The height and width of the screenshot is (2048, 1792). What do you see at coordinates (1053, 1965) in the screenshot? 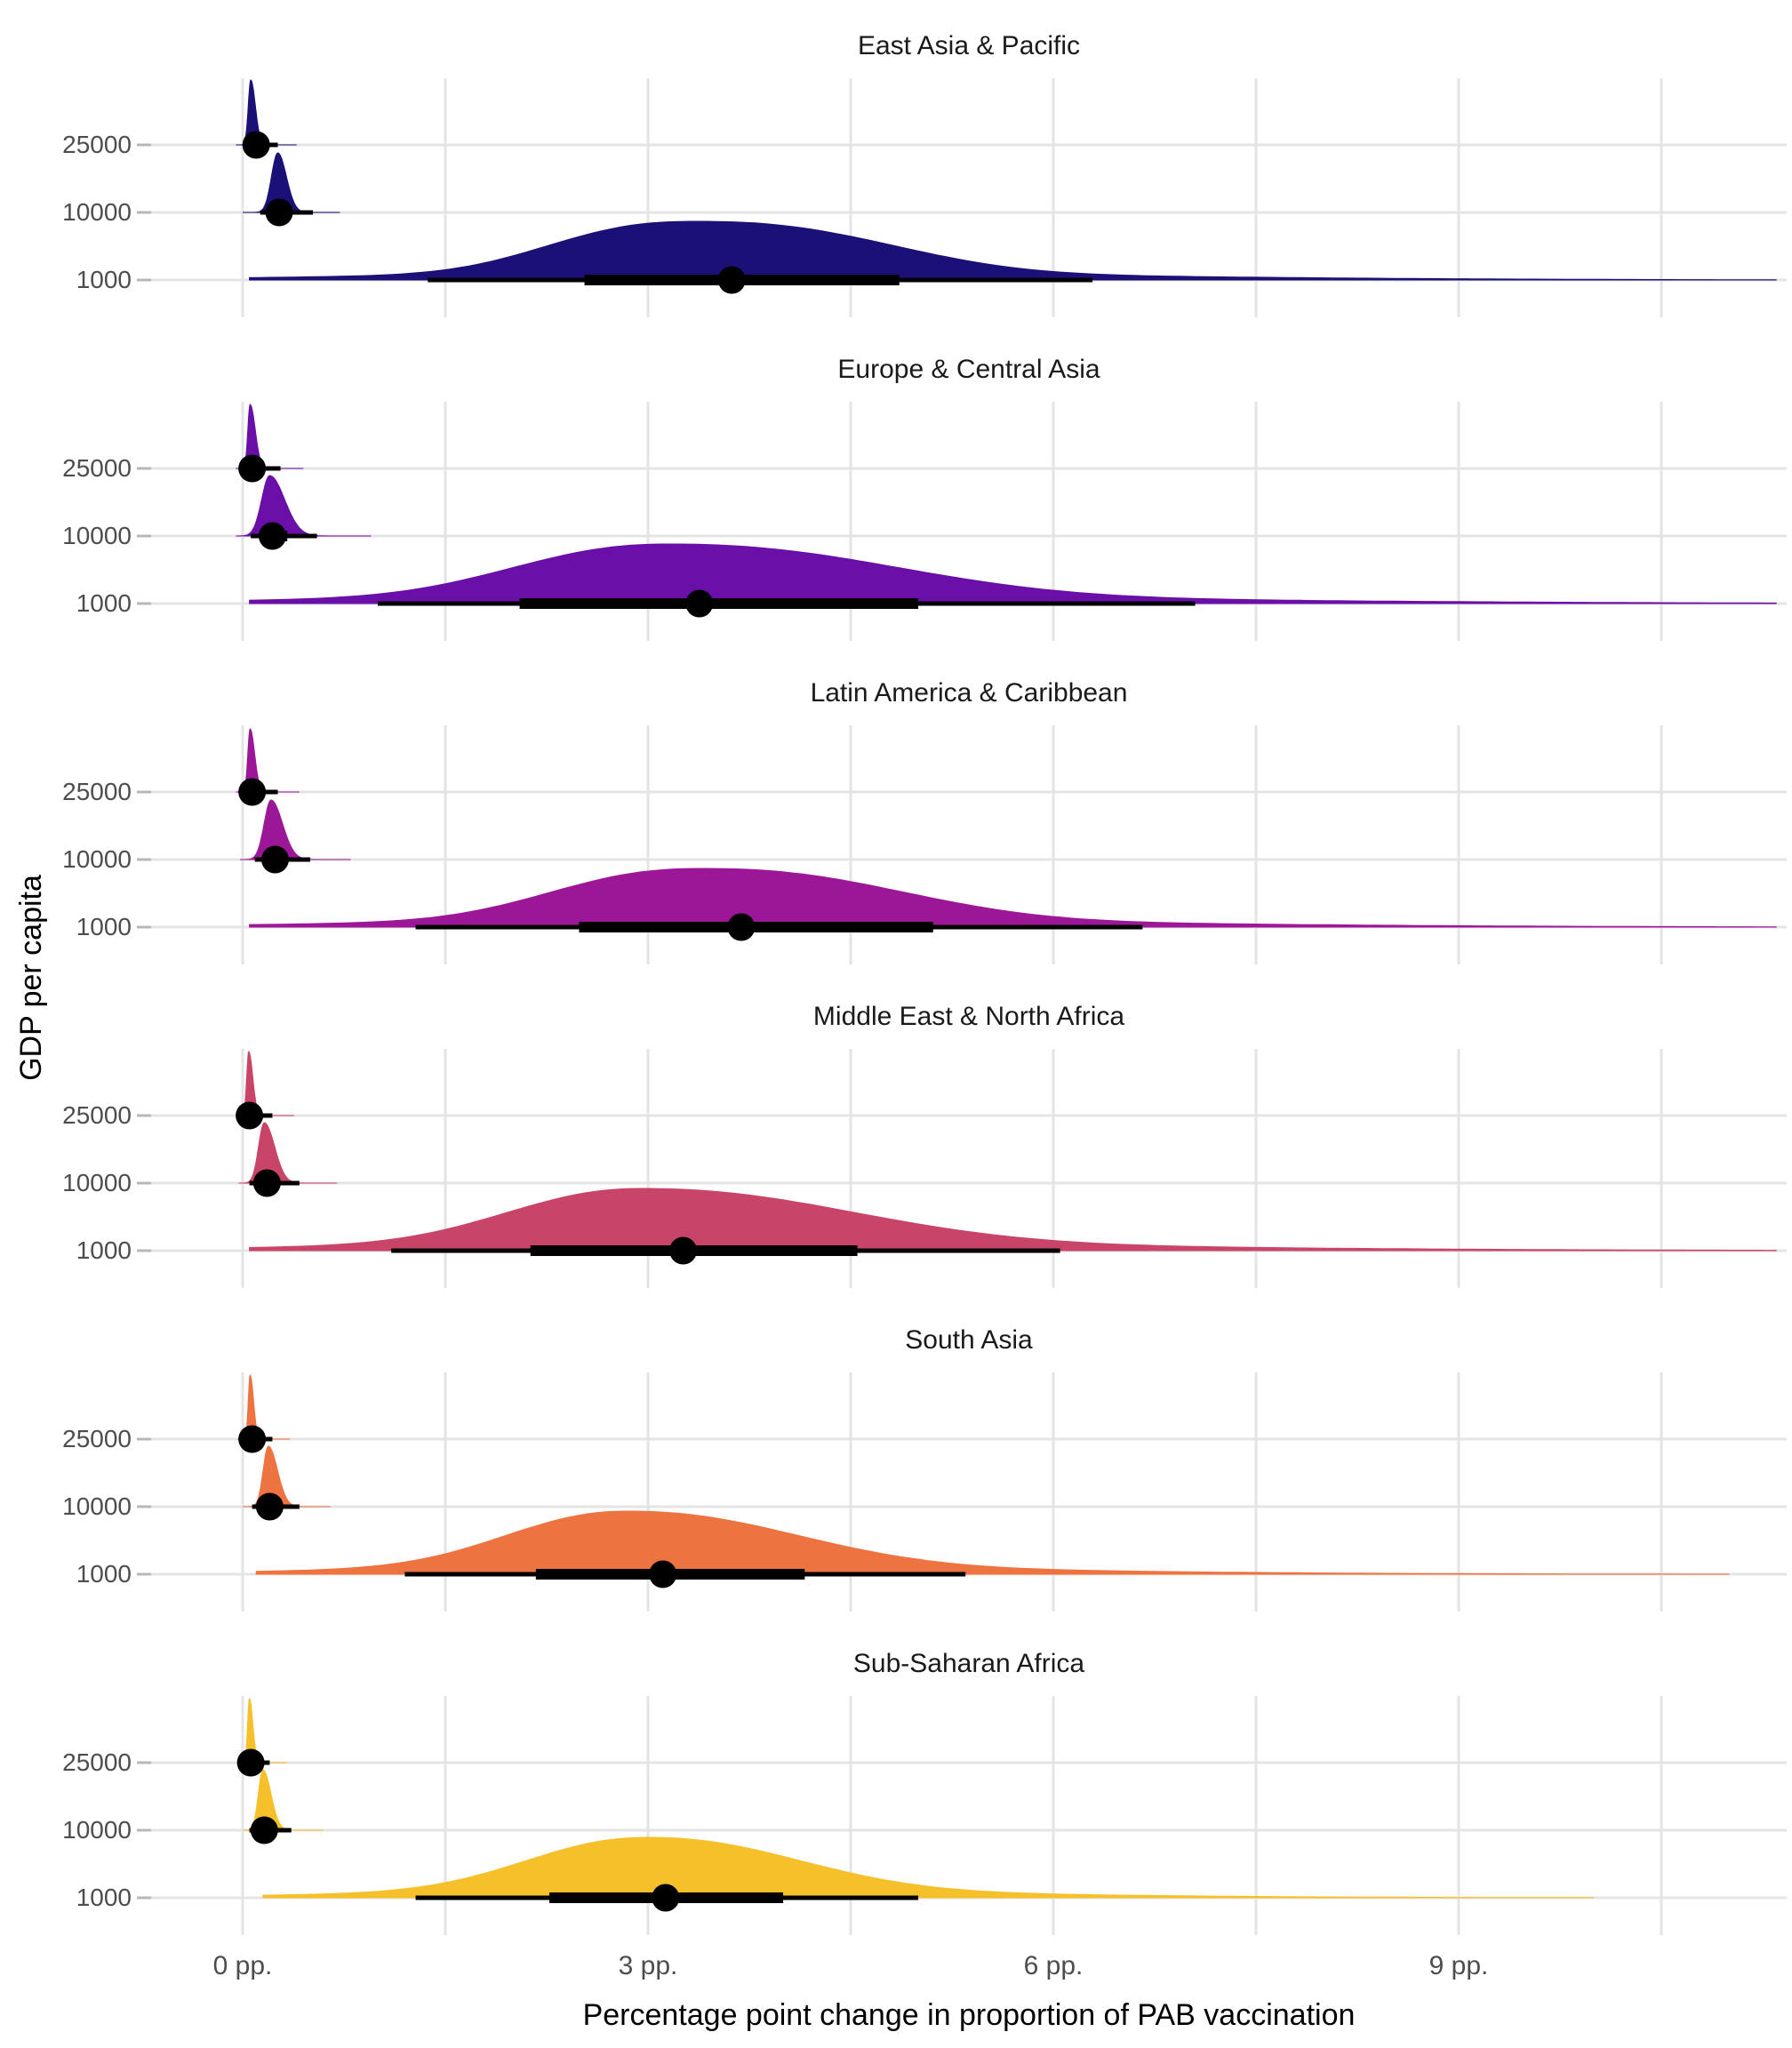
I see `x-tick-label: 6 pp.` at bounding box center [1053, 1965].